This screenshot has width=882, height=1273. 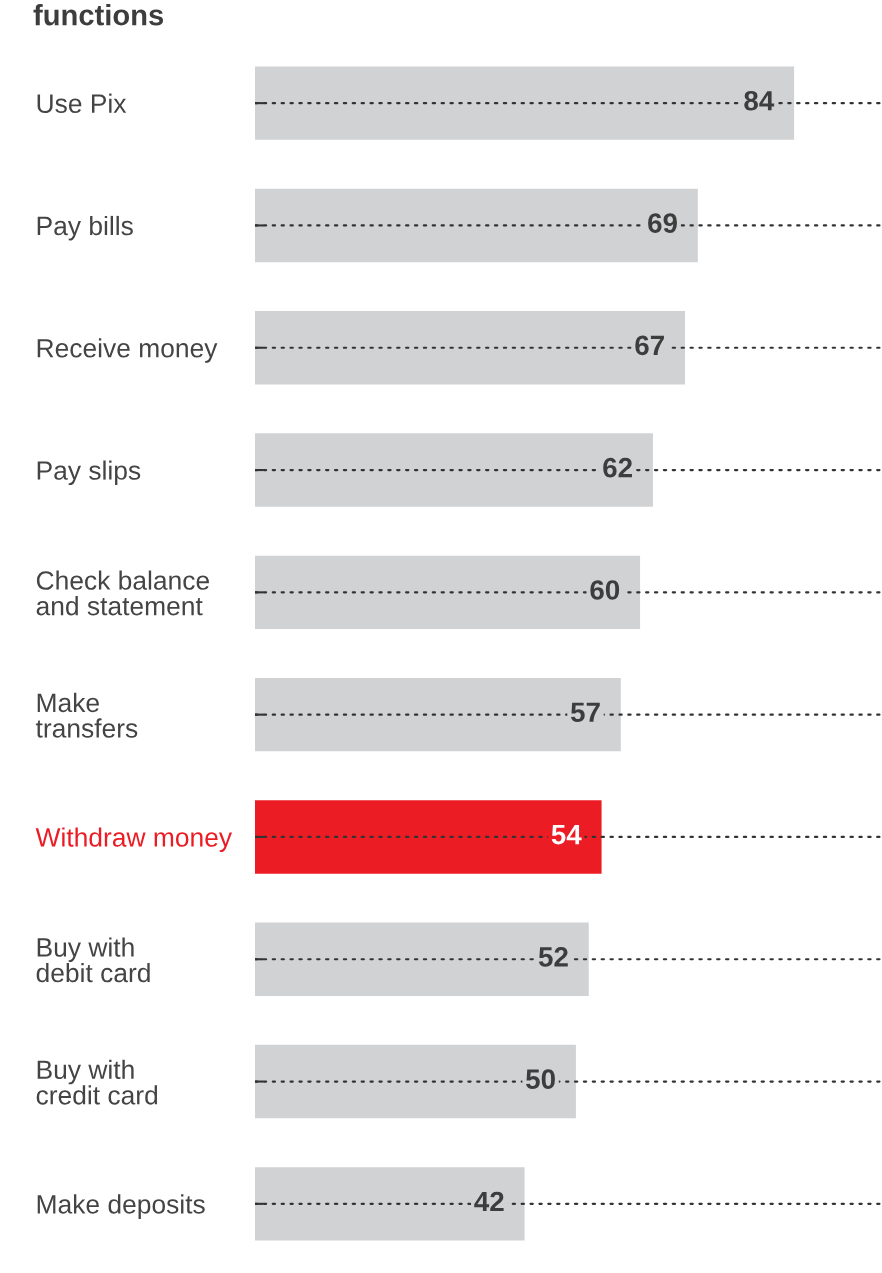 What do you see at coordinates (134, 839) in the screenshot?
I see `y-tick-label: Withdraw money` at bounding box center [134, 839].